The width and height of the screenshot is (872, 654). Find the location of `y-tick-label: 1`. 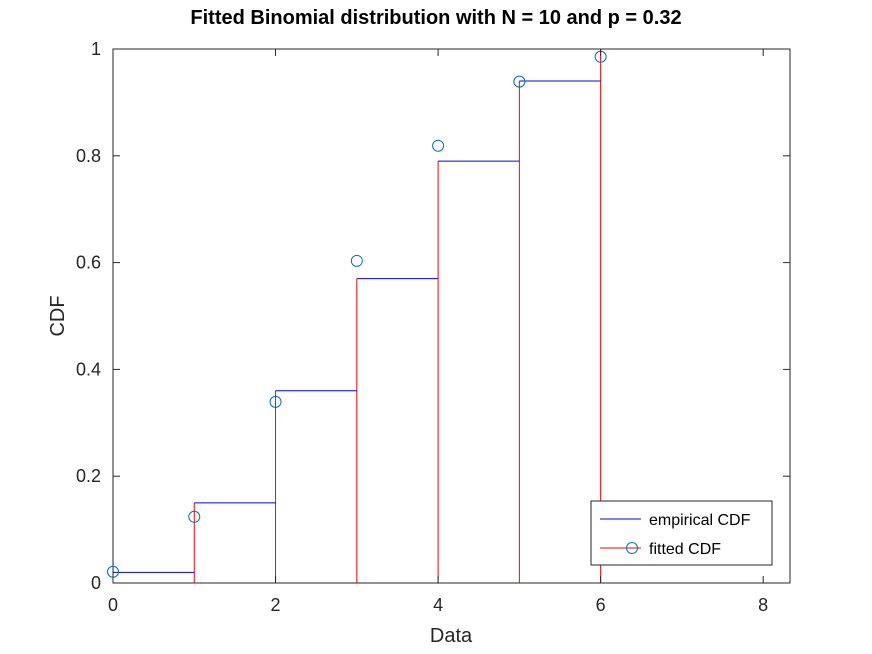

y-tick-label: 1 is located at coordinates (96, 49).